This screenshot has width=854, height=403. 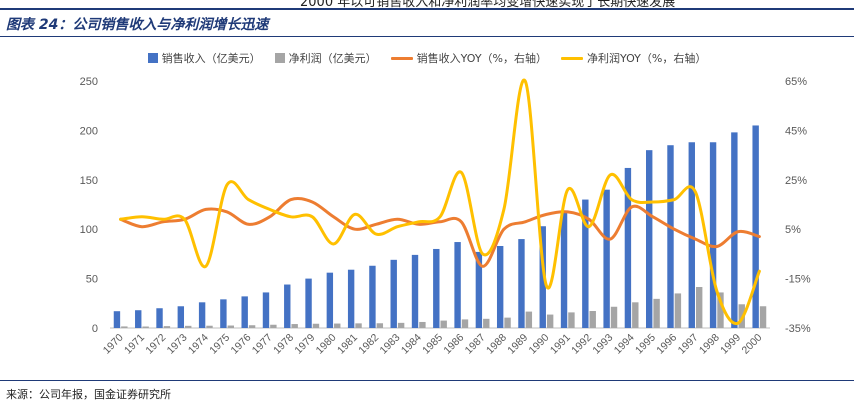 I want to click on x-tick-label: 1997, so click(x=688, y=344).